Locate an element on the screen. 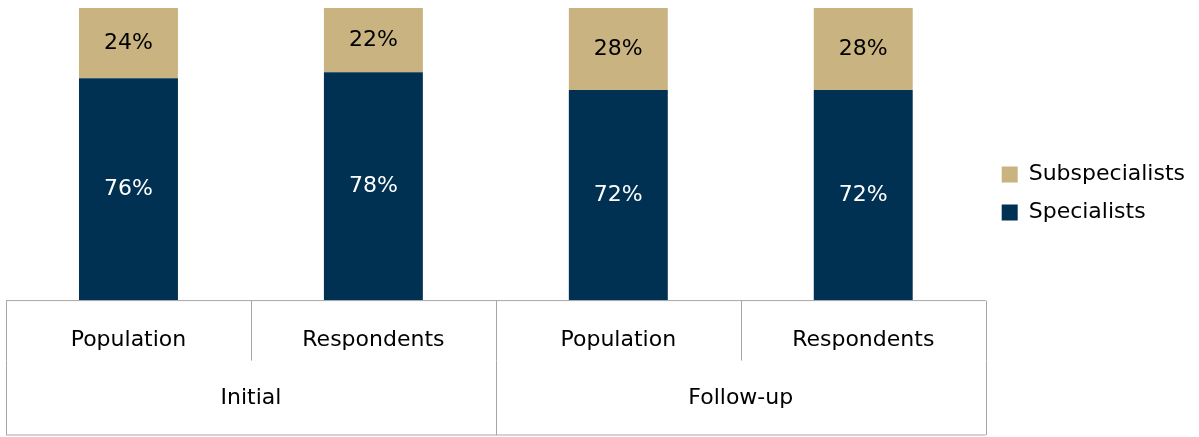 The width and height of the screenshot is (1199, 437). data-label: 24% is located at coordinates (128, 41).